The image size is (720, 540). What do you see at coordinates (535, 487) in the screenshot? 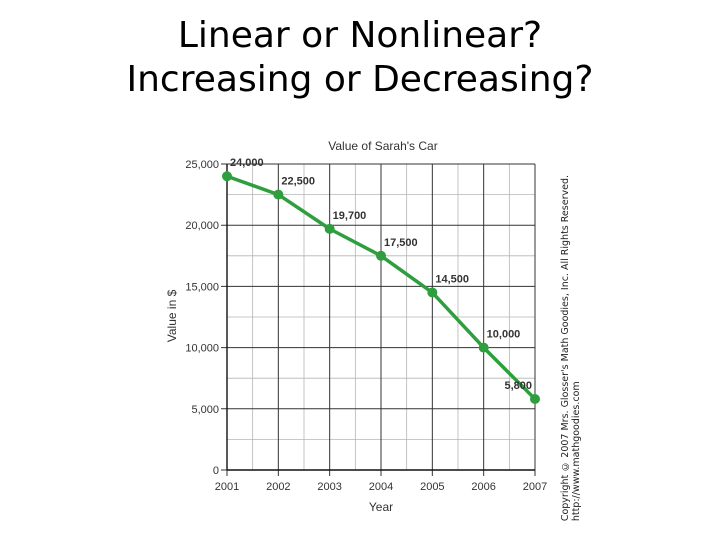
I see `x-tick-label: 2007` at bounding box center [535, 487].